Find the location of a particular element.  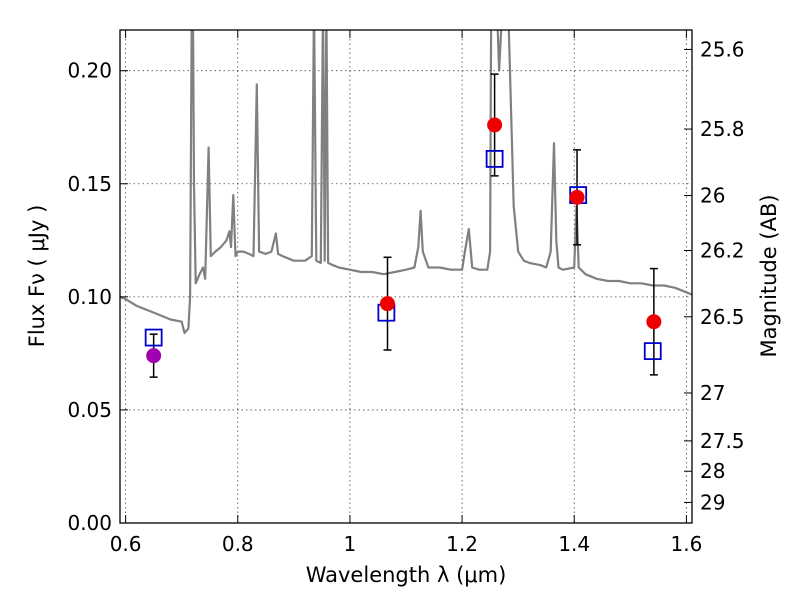

right-tick-label: 28 is located at coordinates (712, 471).